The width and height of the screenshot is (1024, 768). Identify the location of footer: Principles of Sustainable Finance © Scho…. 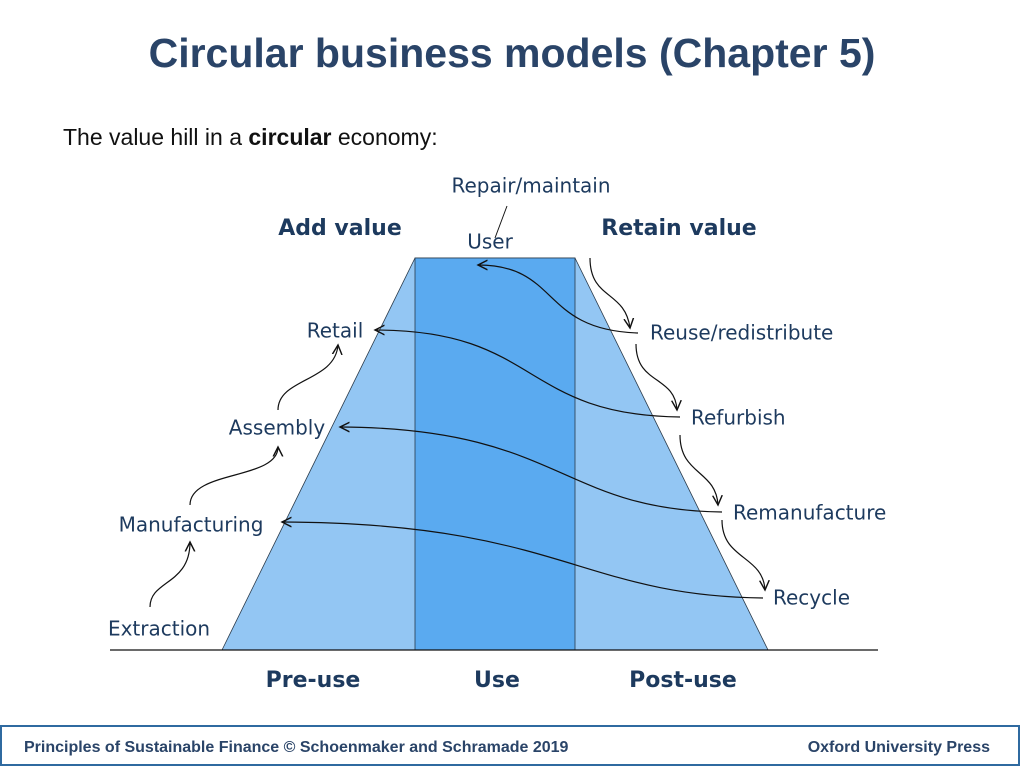
(510, 745).